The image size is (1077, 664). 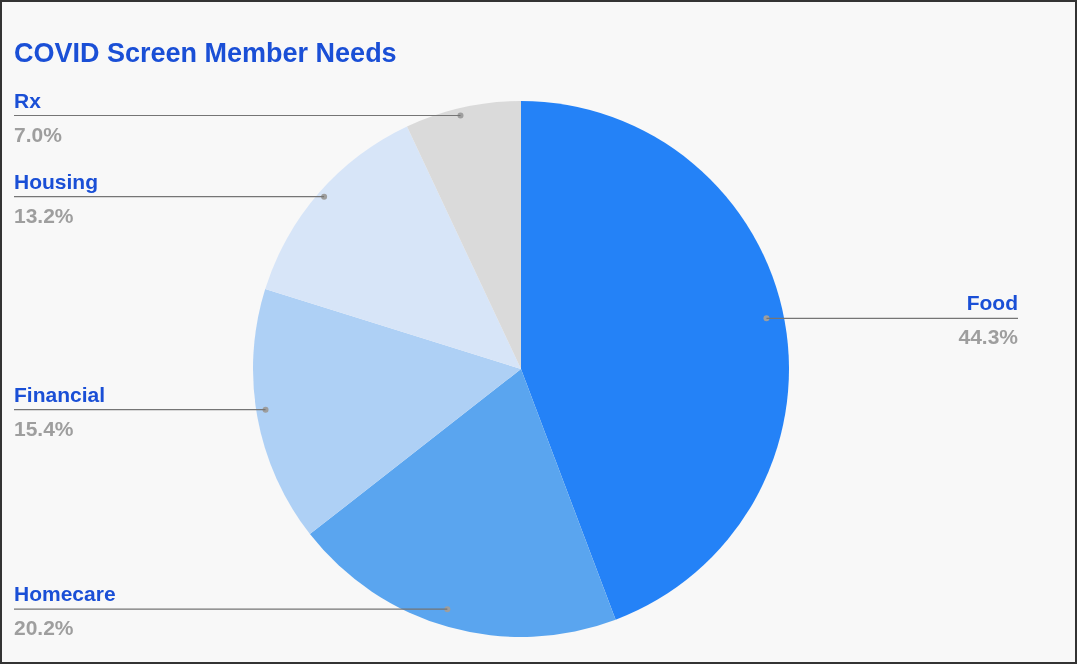 What do you see at coordinates (56, 181) in the screenshot?
I see `slice-label: Housing` at bounding box center [56, 181].